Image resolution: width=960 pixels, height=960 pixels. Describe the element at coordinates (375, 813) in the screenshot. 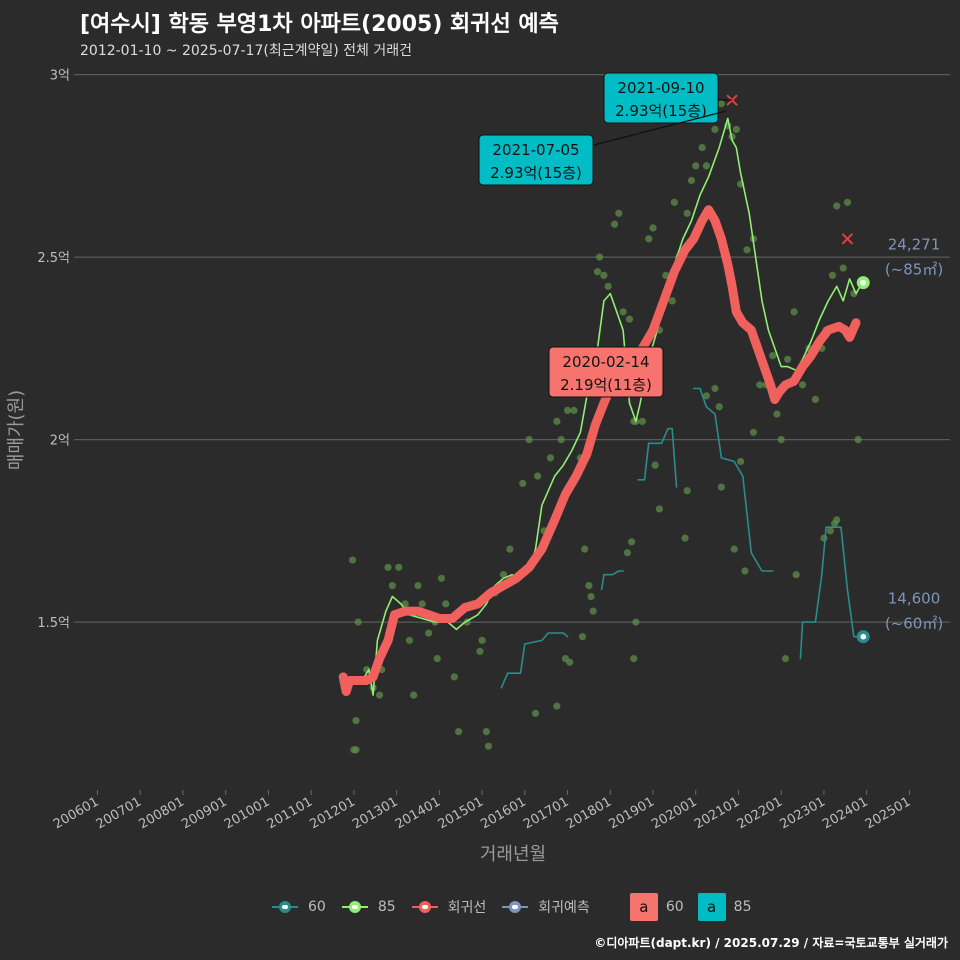

I see `x-tick-label: 201301` at that location.